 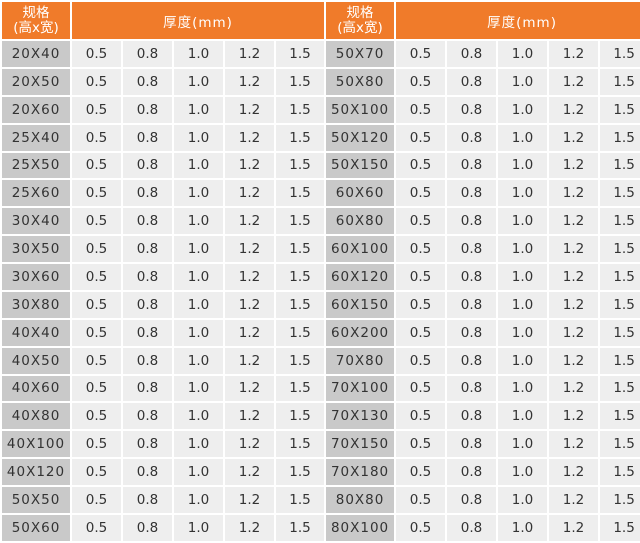 I want to click on size-cell: 60X60, so click(x=360, y=193).